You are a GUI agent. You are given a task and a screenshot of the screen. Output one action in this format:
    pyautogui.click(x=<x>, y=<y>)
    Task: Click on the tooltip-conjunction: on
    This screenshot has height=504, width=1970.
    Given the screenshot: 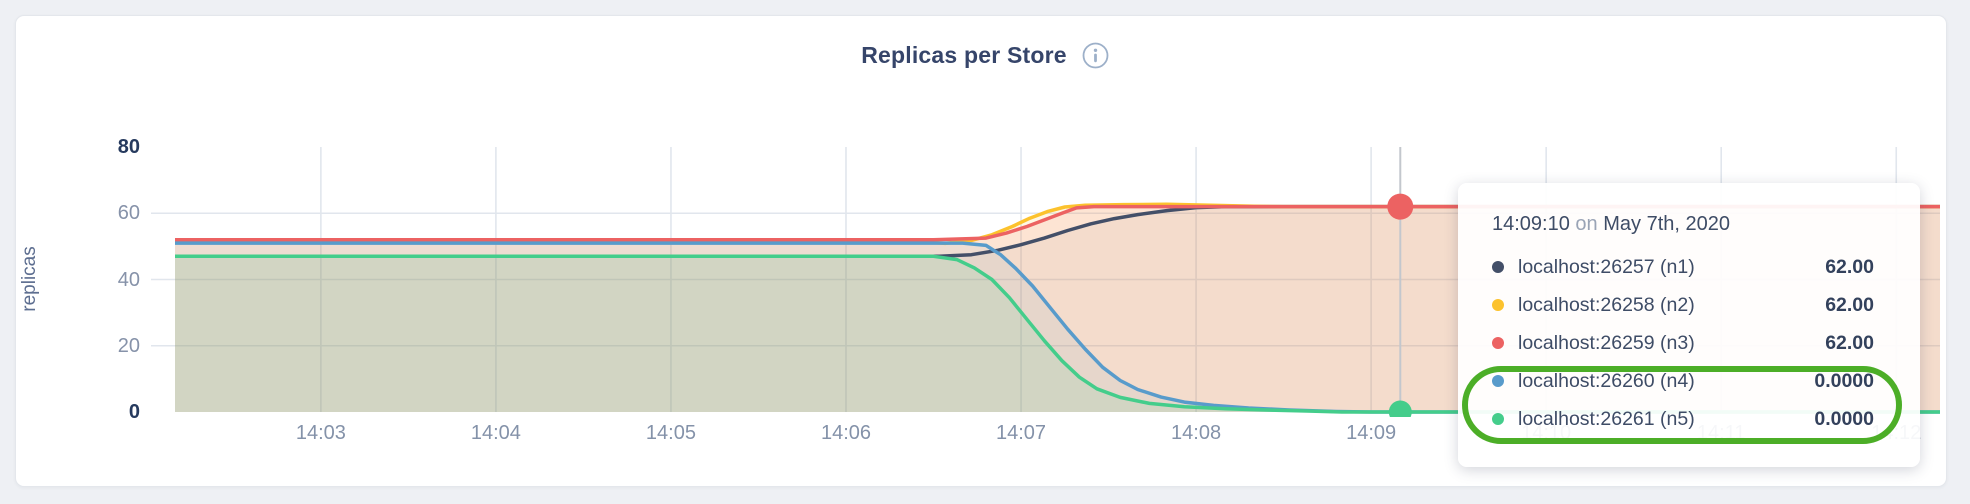 What is the action you would take?
    pyautogui.click(x=1586, y=224)
    